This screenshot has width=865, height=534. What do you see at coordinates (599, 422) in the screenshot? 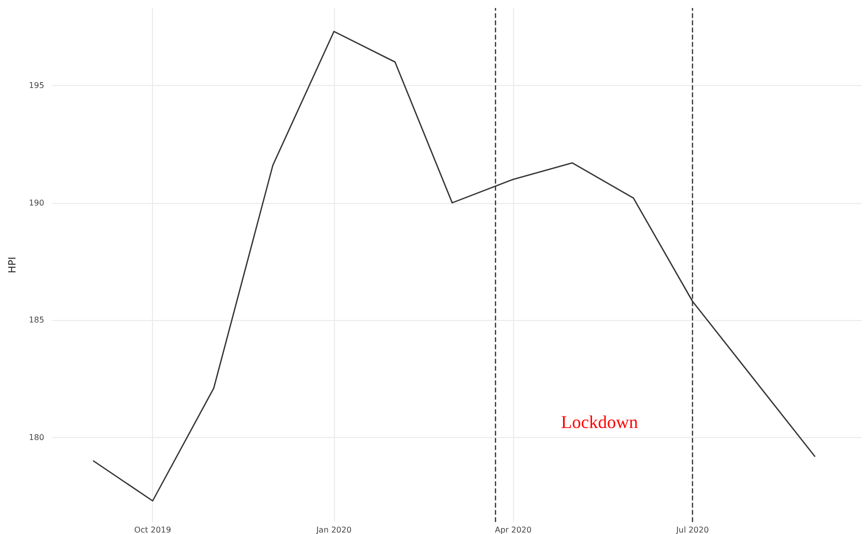
I see `annotation: Lockdown` at bounding box center [599, 422].